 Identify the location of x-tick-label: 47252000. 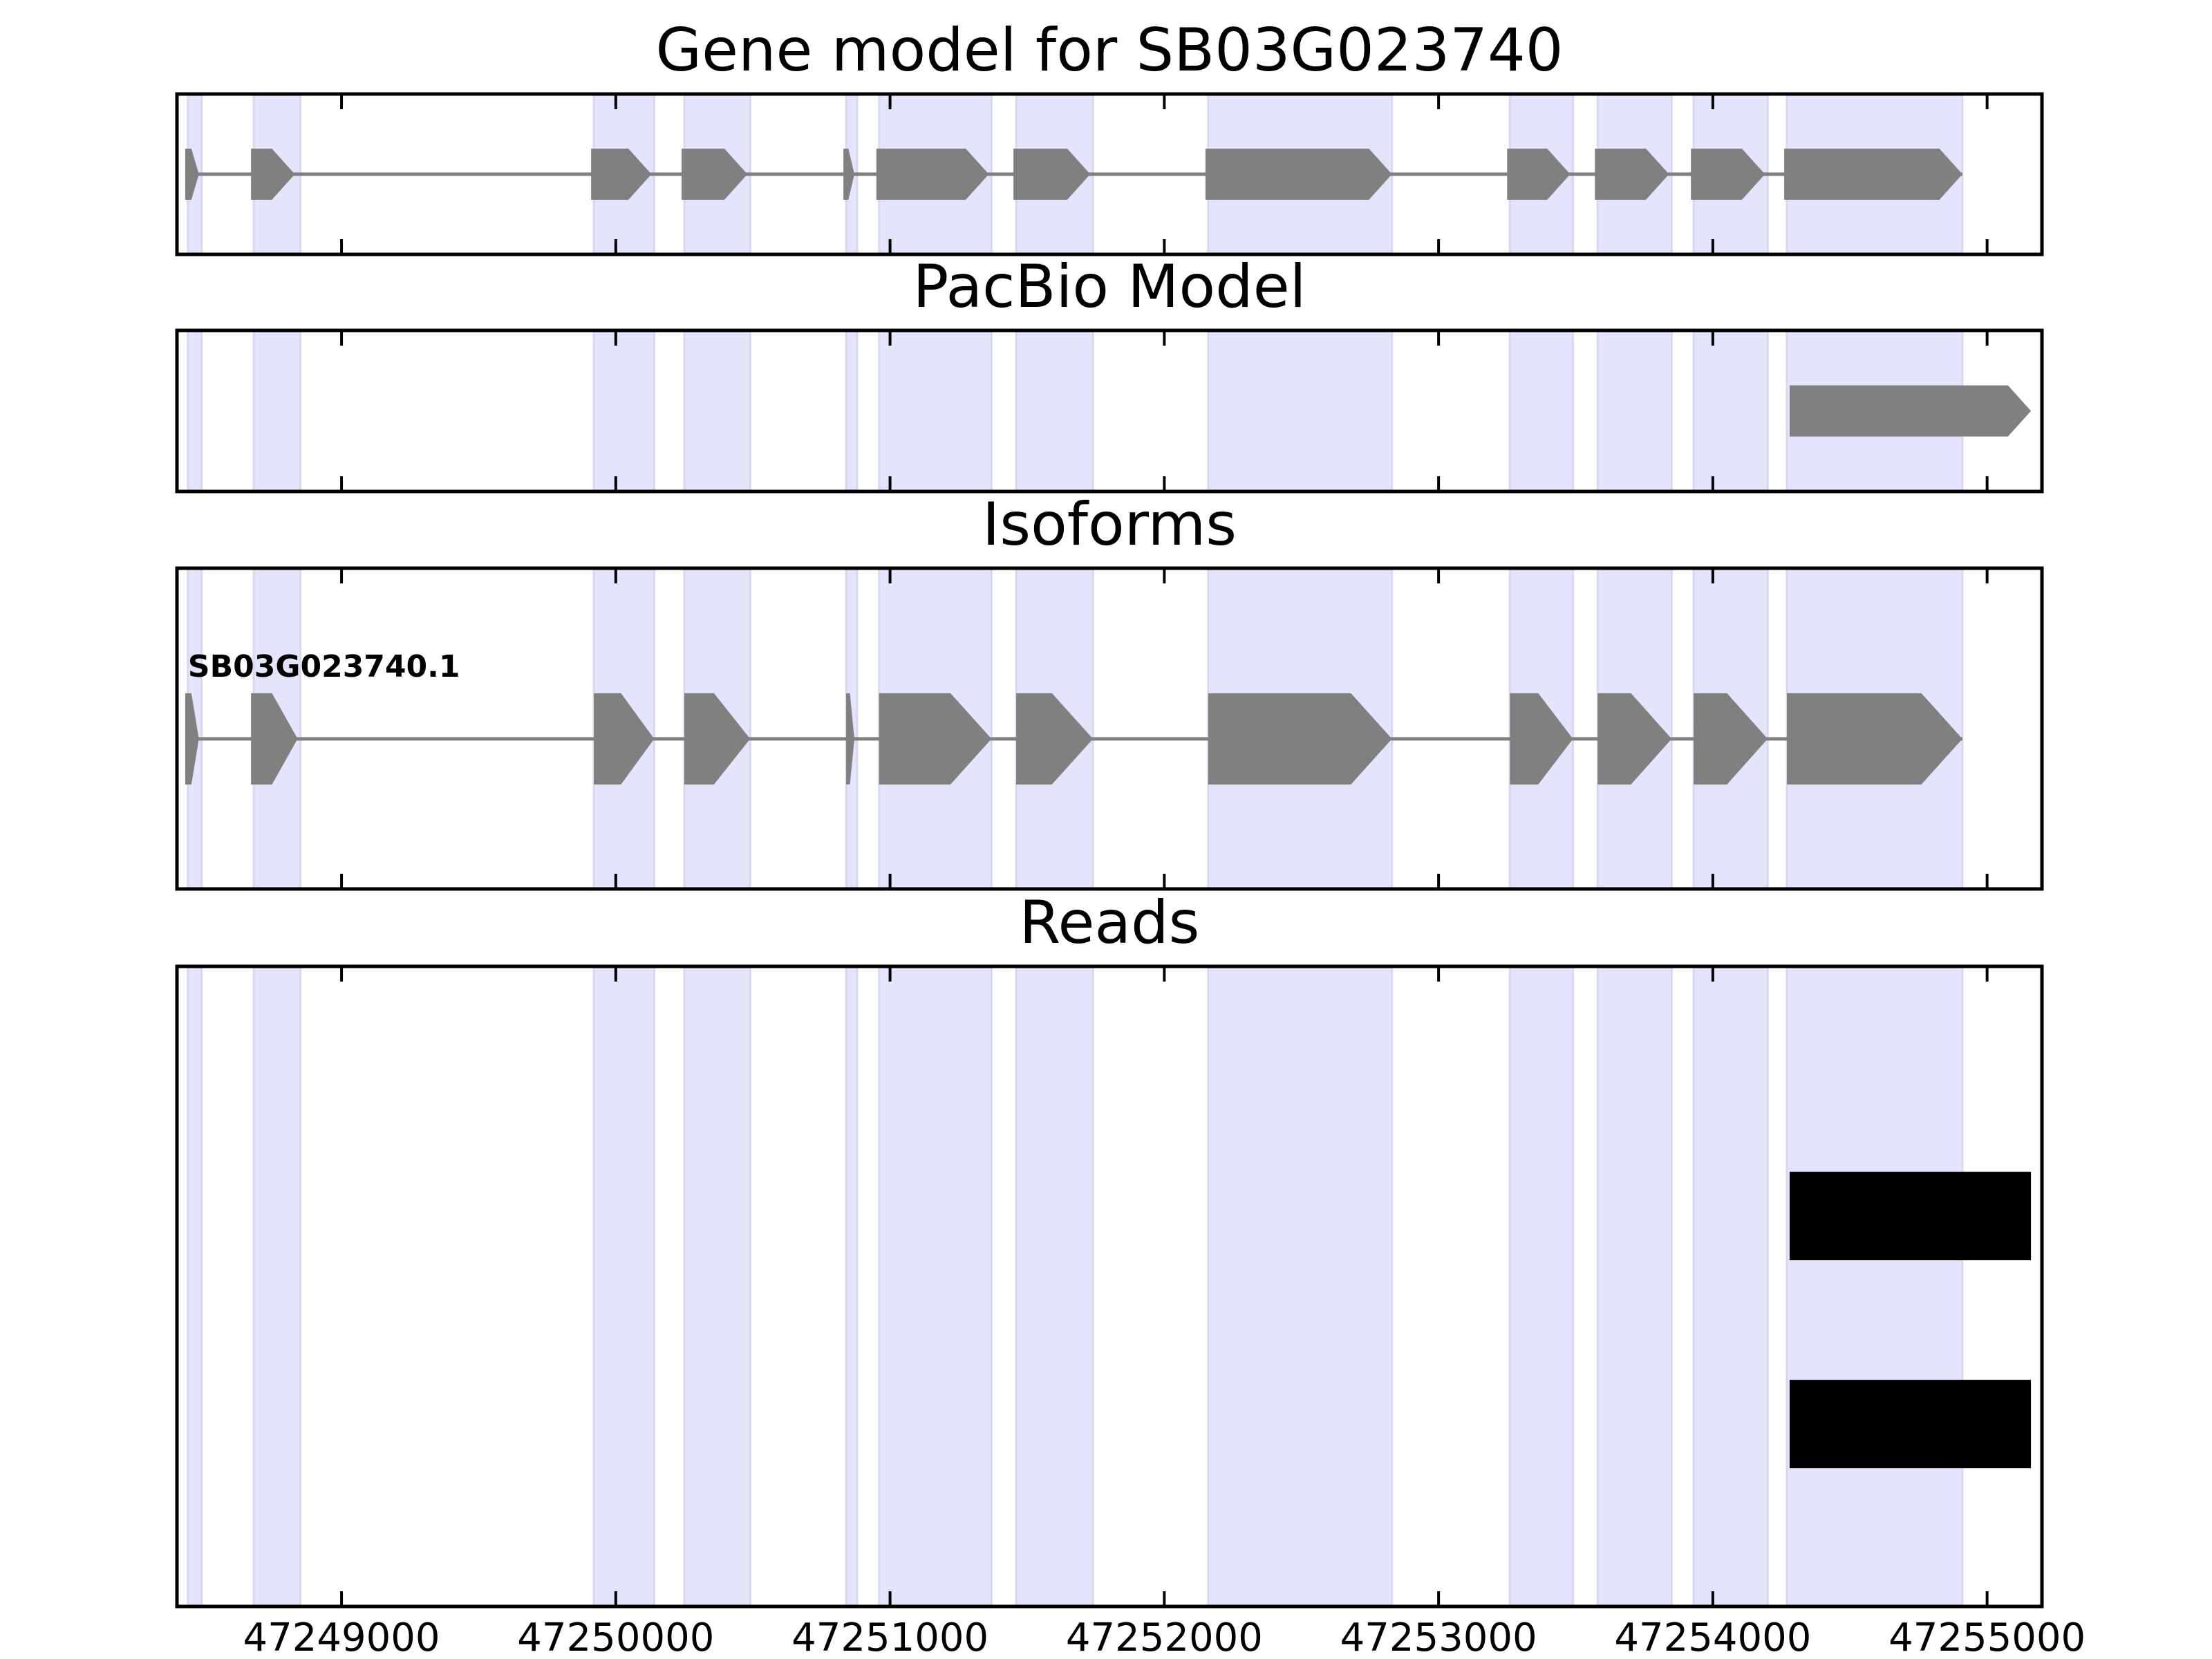
(1164, 1637).